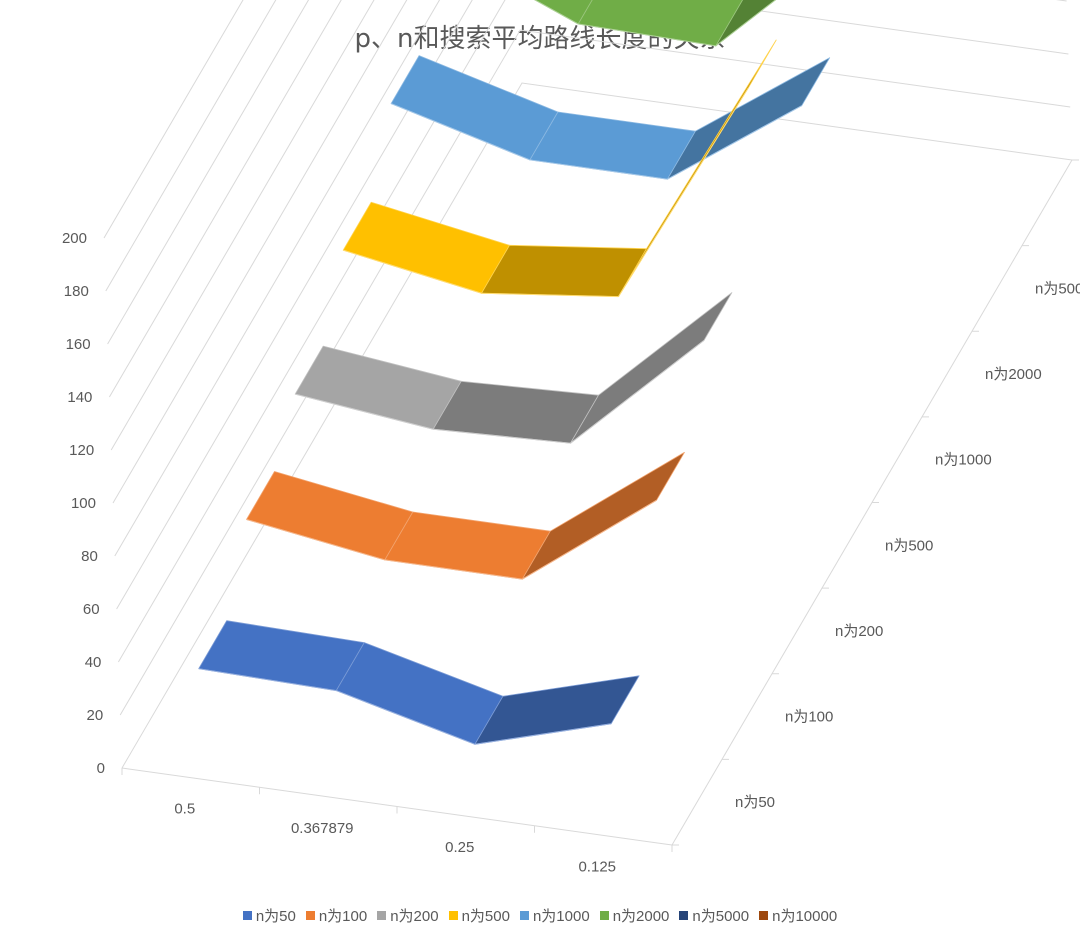 The height and width of the screenshot is (936, 1080). What do you see at coordinates (184, 809) in the screenshot?
I see `x-tick-label: 0.5` at bounding box center [184, 809].